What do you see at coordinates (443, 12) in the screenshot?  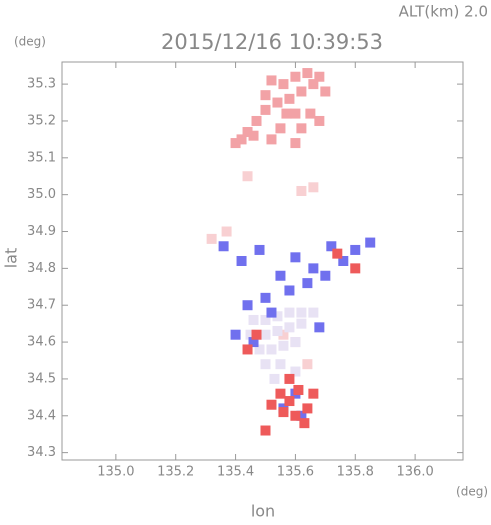 I see `subtitle: ALT(km) 2.0` at bounding box center [443, 12].